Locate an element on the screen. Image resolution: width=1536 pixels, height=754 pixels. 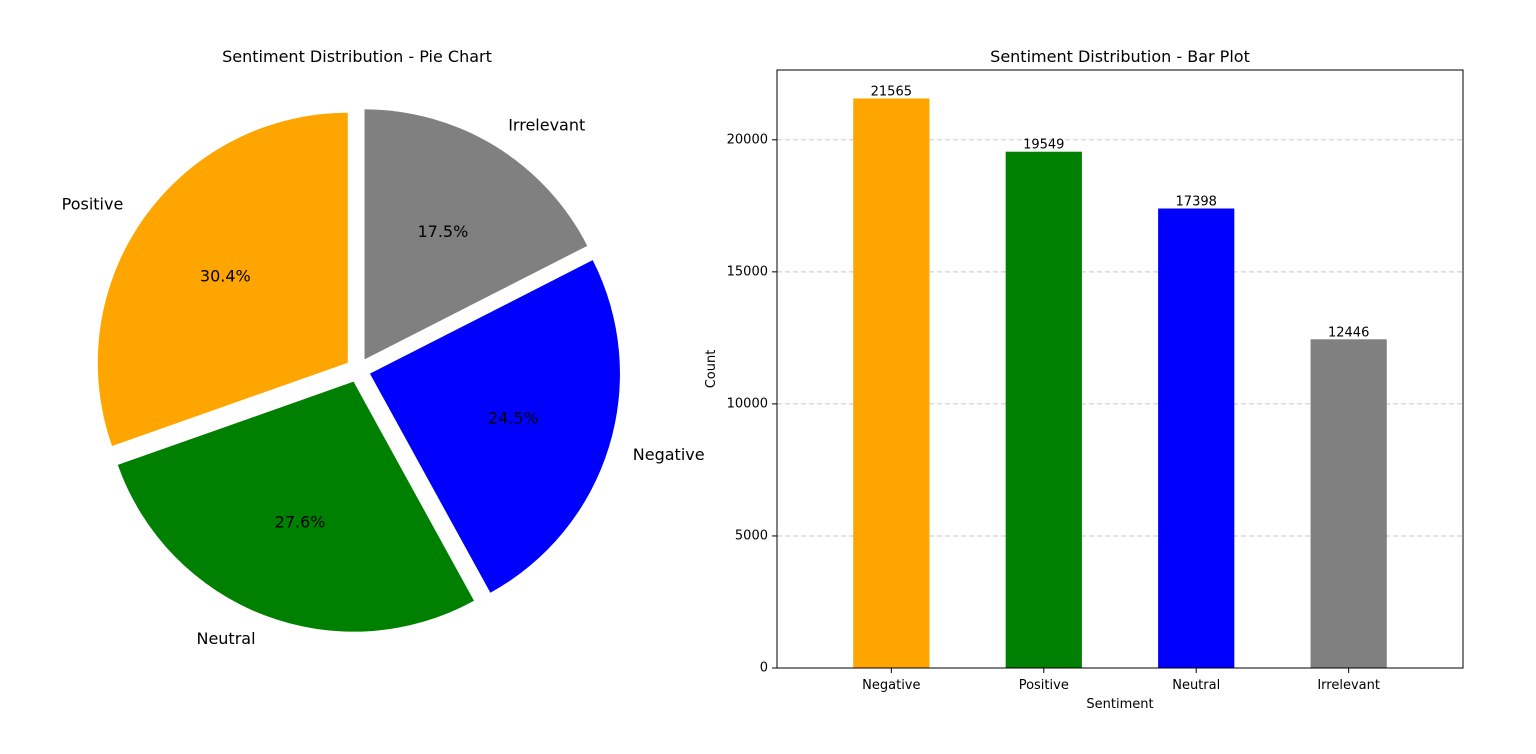
bar-neutral is located at coordinates (1196, 438).